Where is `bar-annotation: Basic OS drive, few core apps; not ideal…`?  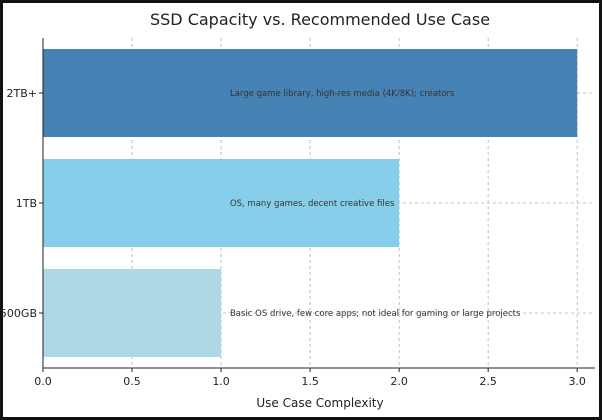 bar-annotation: Basic OS drive, few core apps; not ideal… is located at coordinates (375, 314).